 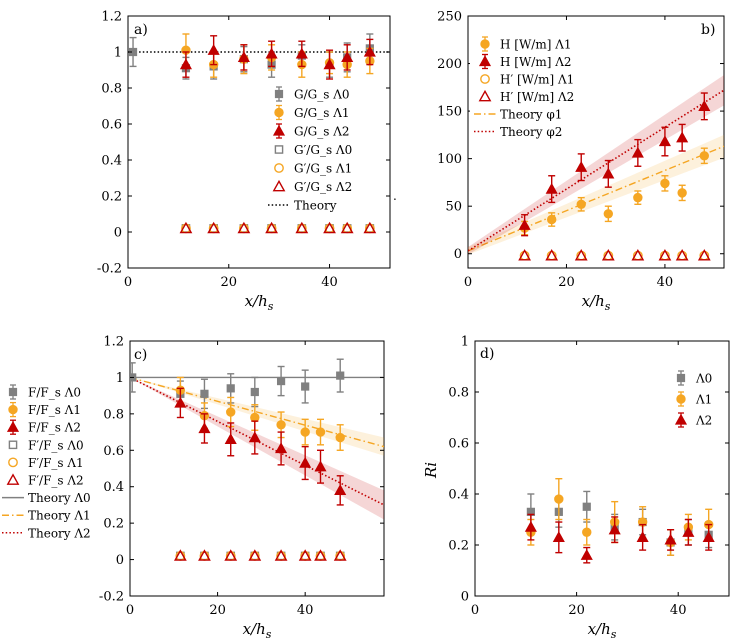 What do you see at coordinates (46, 445) in the screenshot?
I see `legend-entry: F′/F_s Λ0` at bounding box center [46, 445].